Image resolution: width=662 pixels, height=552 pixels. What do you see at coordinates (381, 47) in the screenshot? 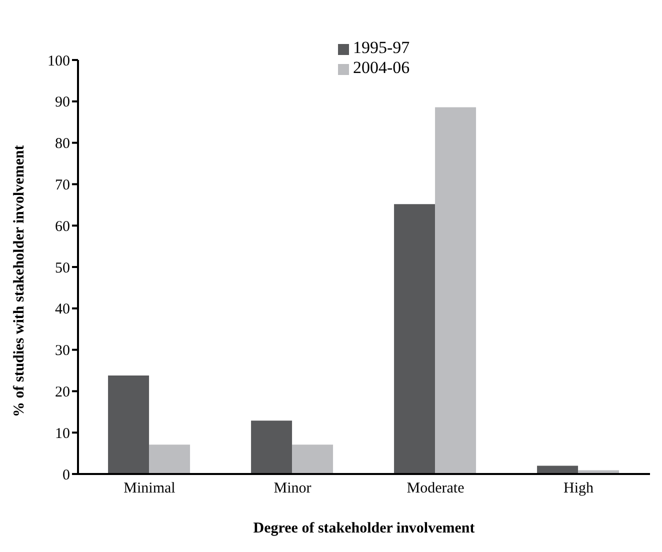
I see `legend-label: 1995-97` at bounding box center [381, 47].